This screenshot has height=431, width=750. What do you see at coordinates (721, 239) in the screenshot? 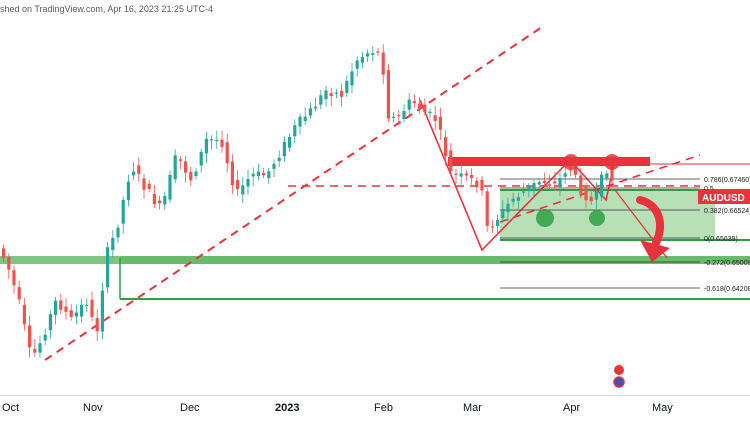
I see `fib-level-label: 0(0.65639)` at bounding box center [721, 239].